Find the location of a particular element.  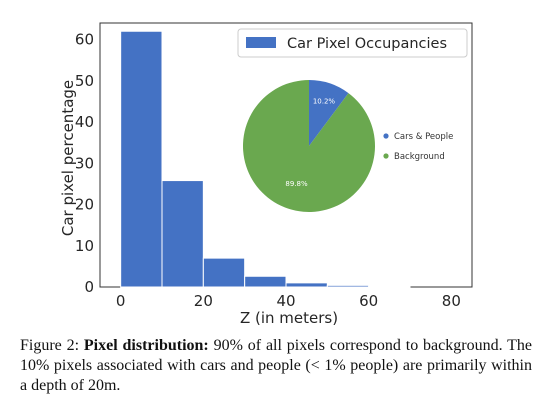

x-axis-label: Z (in meters) is located at coordinates (289, 318).